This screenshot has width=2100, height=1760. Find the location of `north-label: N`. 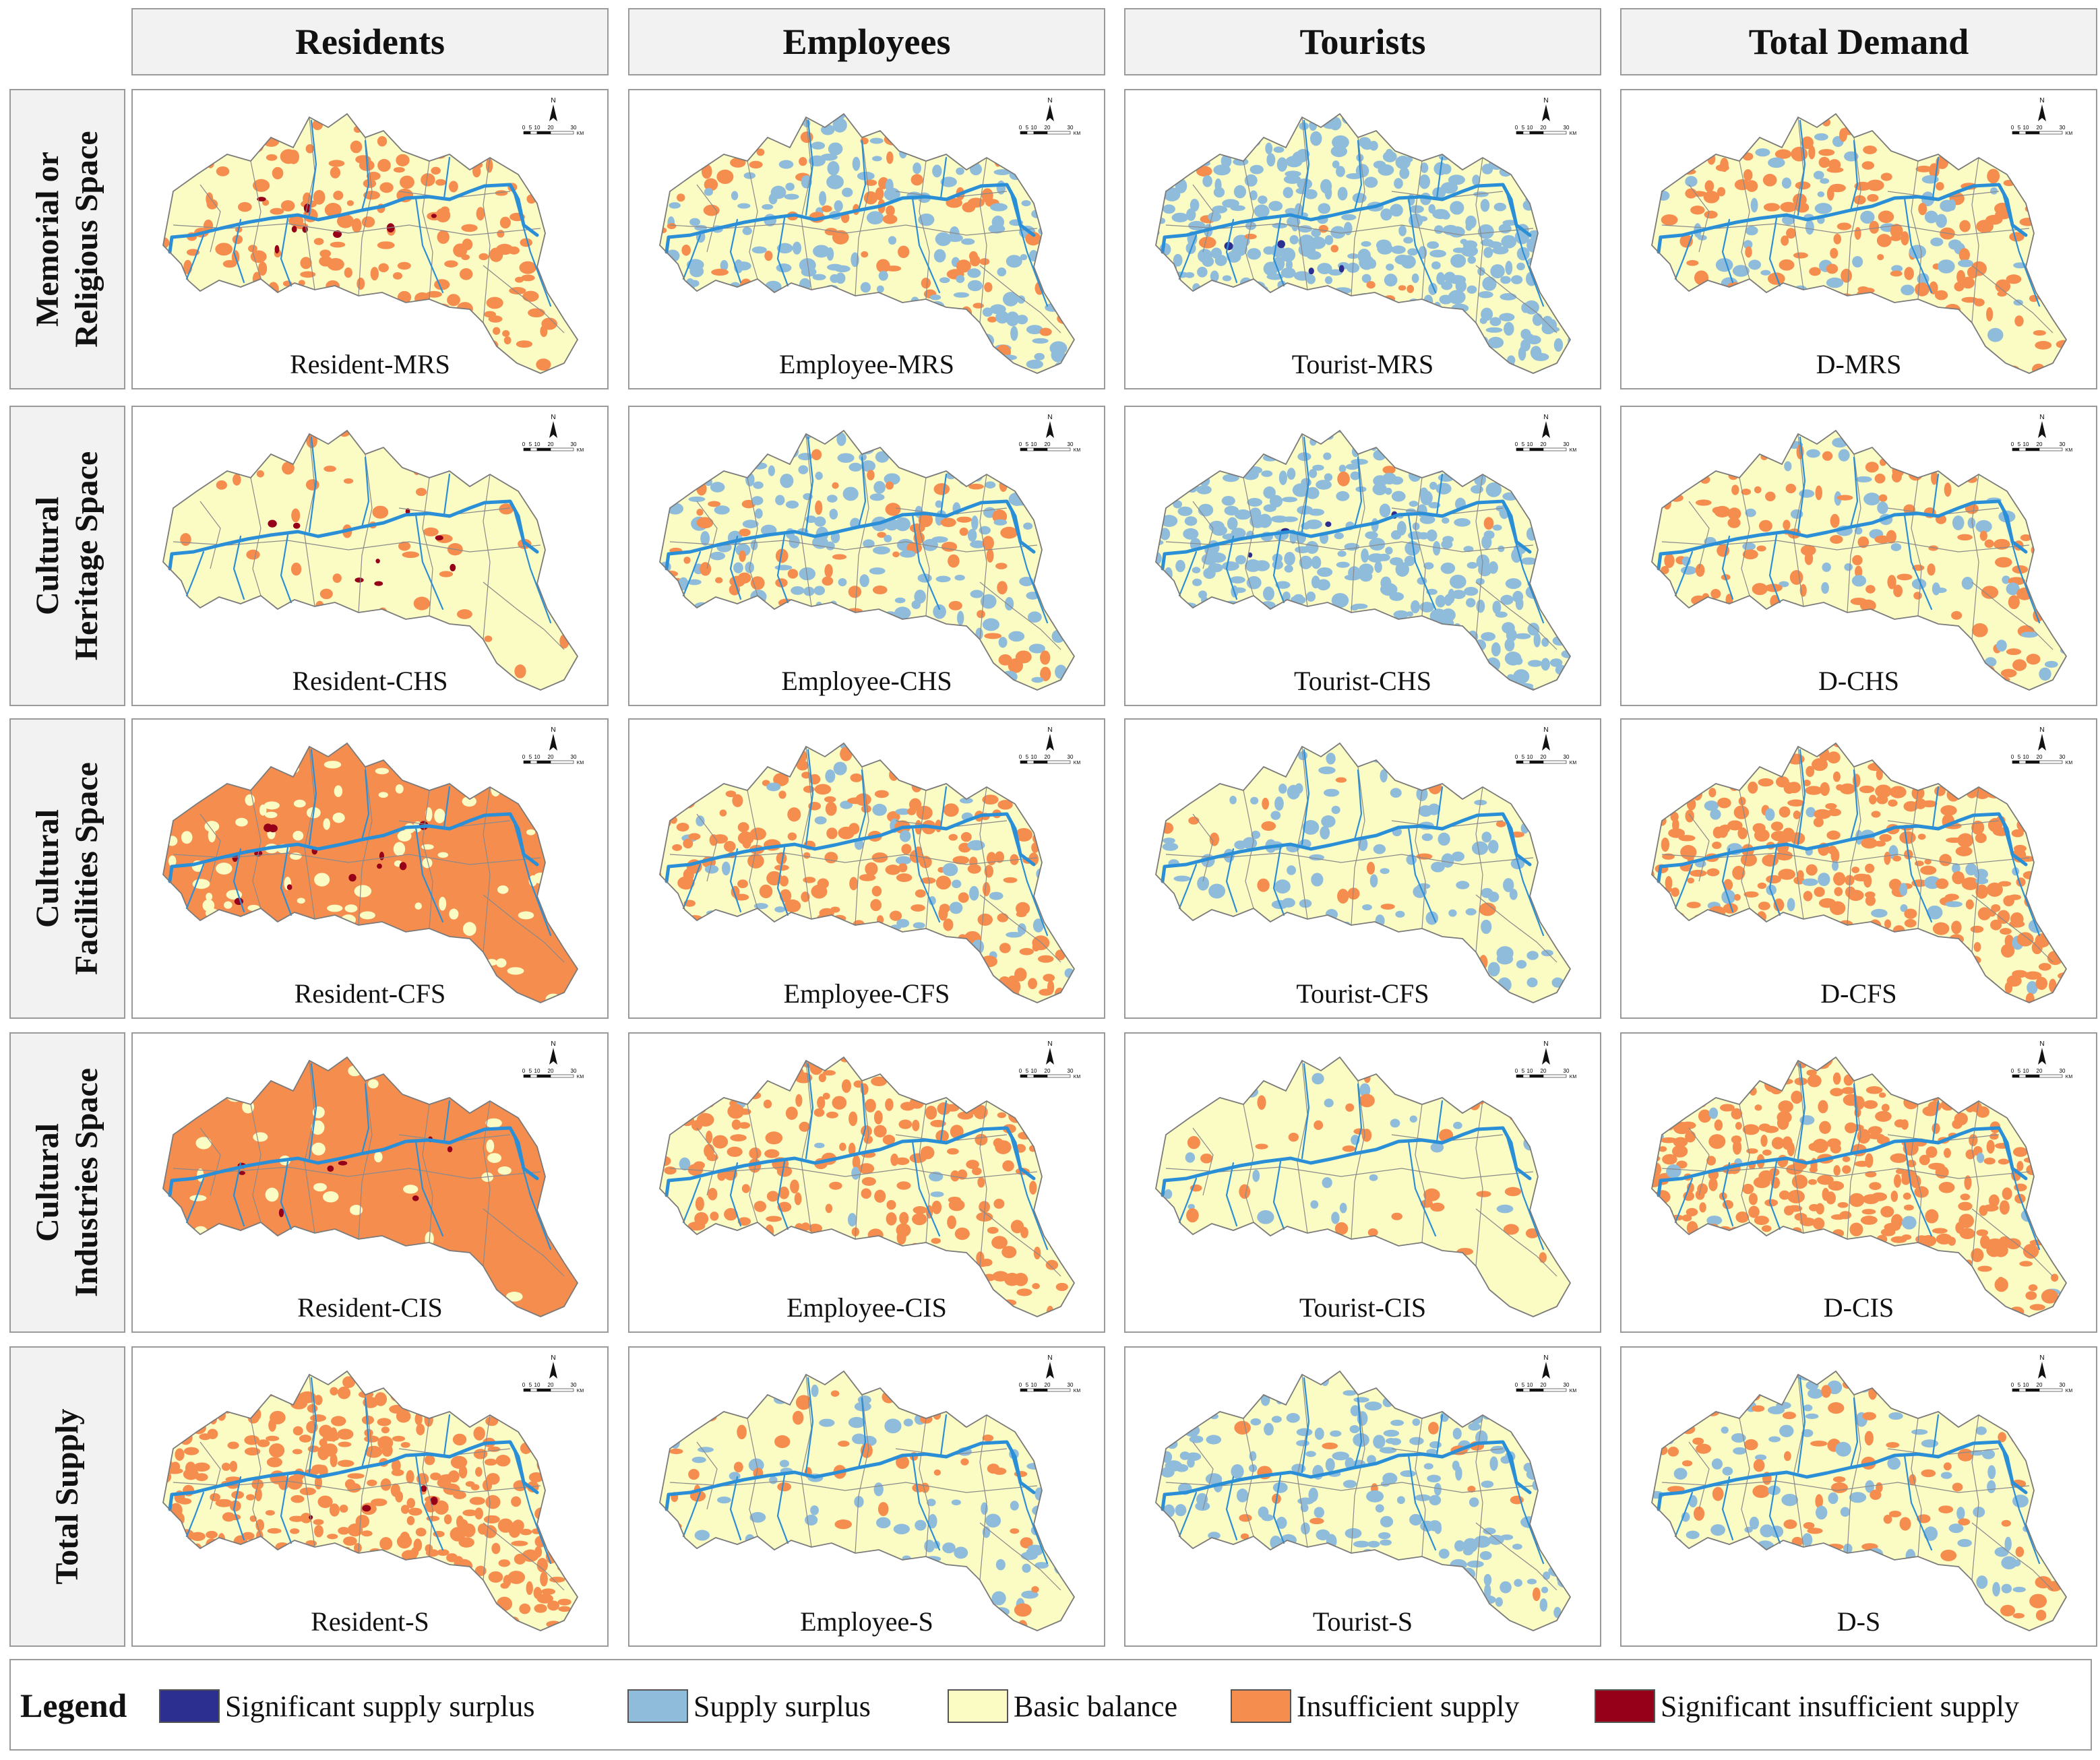

north-label: N is located at coordinates (553, 1044).